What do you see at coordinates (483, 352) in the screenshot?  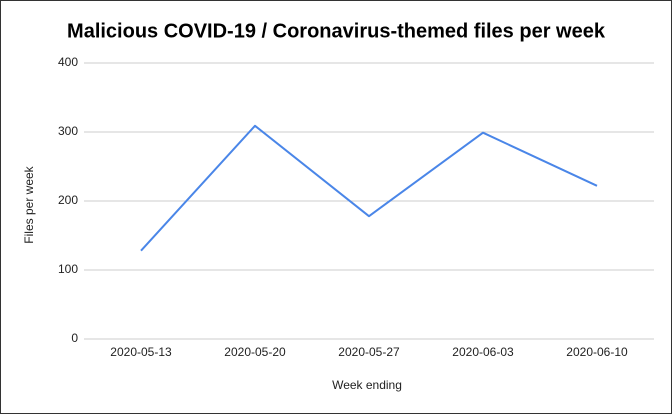 I see `x-tick-label: 2020-06-03` at bounding box center [483, 352].